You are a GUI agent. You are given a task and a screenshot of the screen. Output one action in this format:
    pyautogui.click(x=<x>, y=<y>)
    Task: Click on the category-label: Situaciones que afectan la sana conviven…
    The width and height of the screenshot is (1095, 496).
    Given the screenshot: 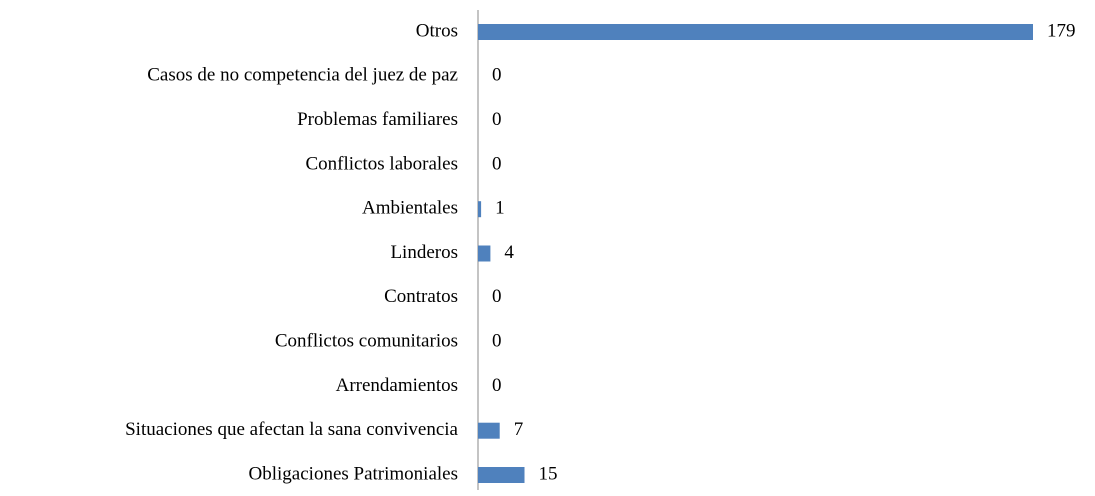 What is the action you would take?
    pyautogui.click(x=291, y=429)
    